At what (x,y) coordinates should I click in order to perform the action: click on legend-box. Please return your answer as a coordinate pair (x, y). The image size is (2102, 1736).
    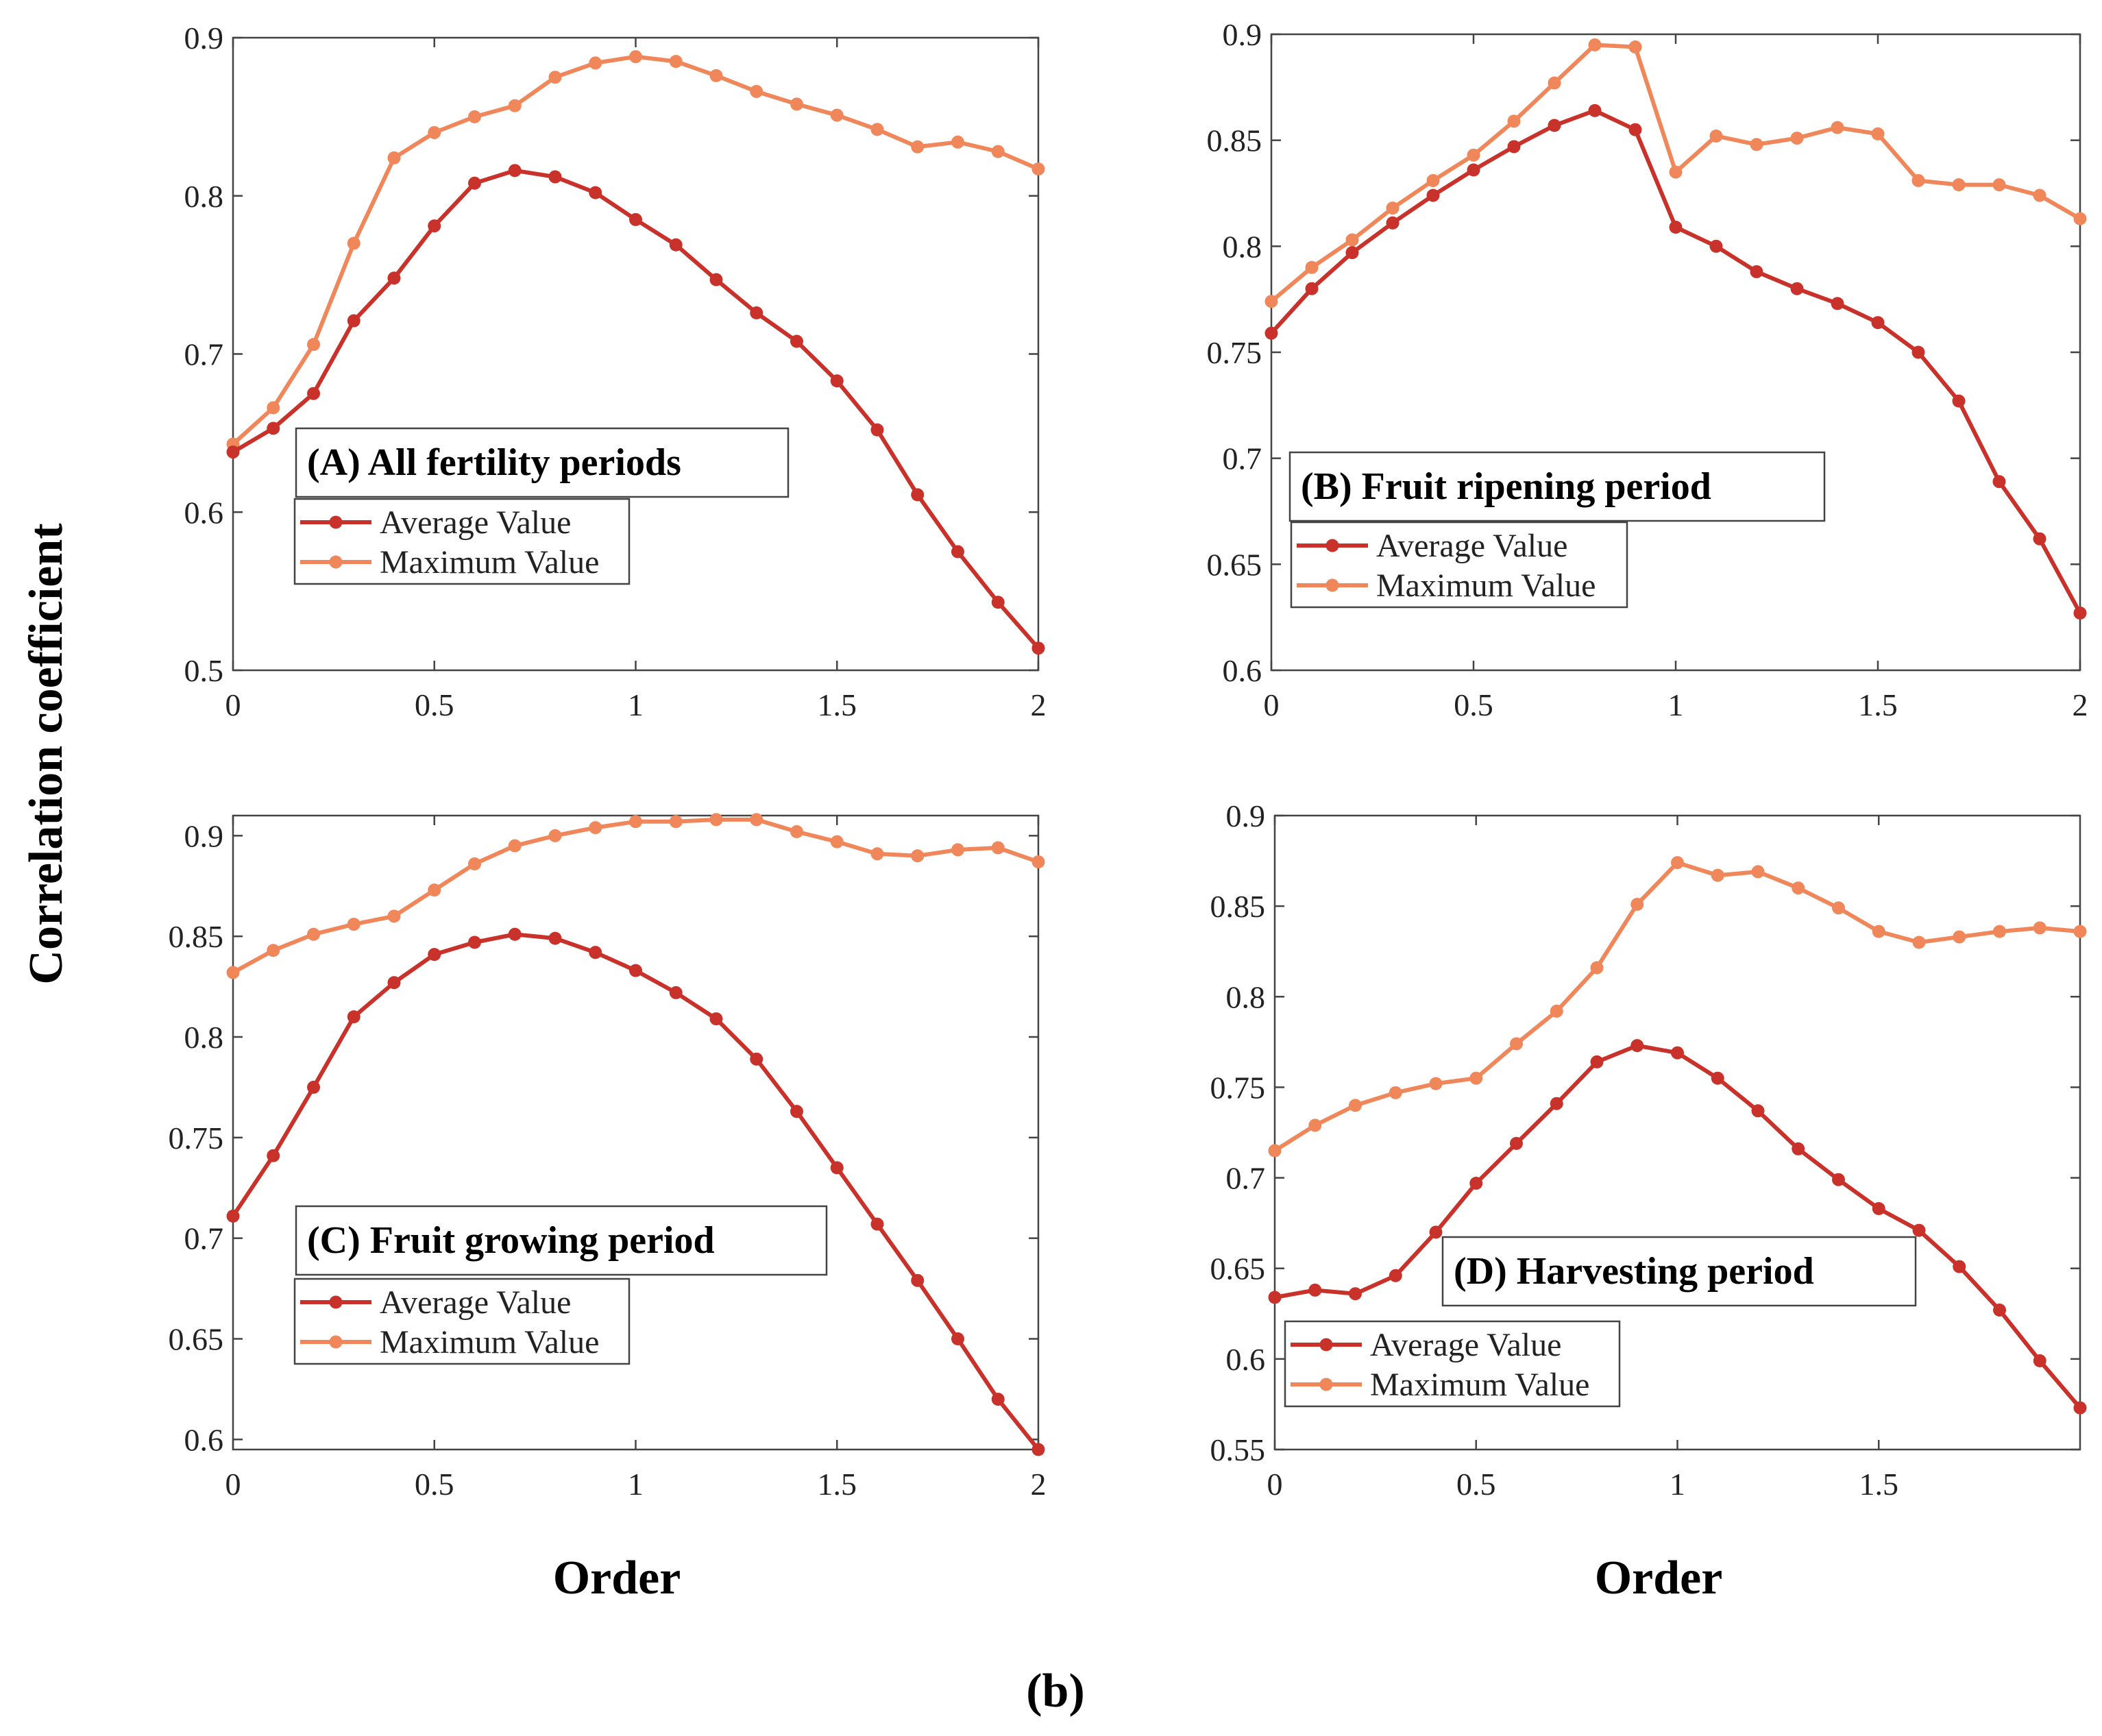
    Looking at the image, I should click on (462, 541).